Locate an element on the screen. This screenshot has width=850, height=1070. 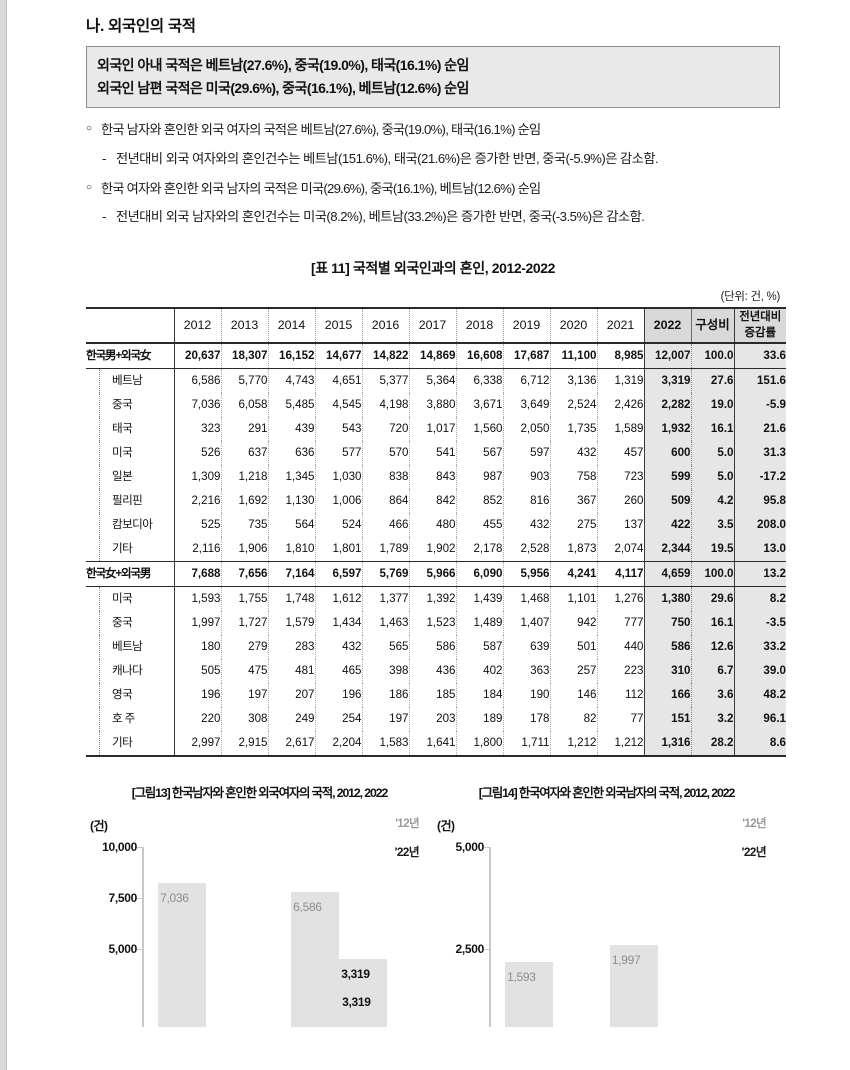
cell-year: 864 is located at coordinates (385, 500).